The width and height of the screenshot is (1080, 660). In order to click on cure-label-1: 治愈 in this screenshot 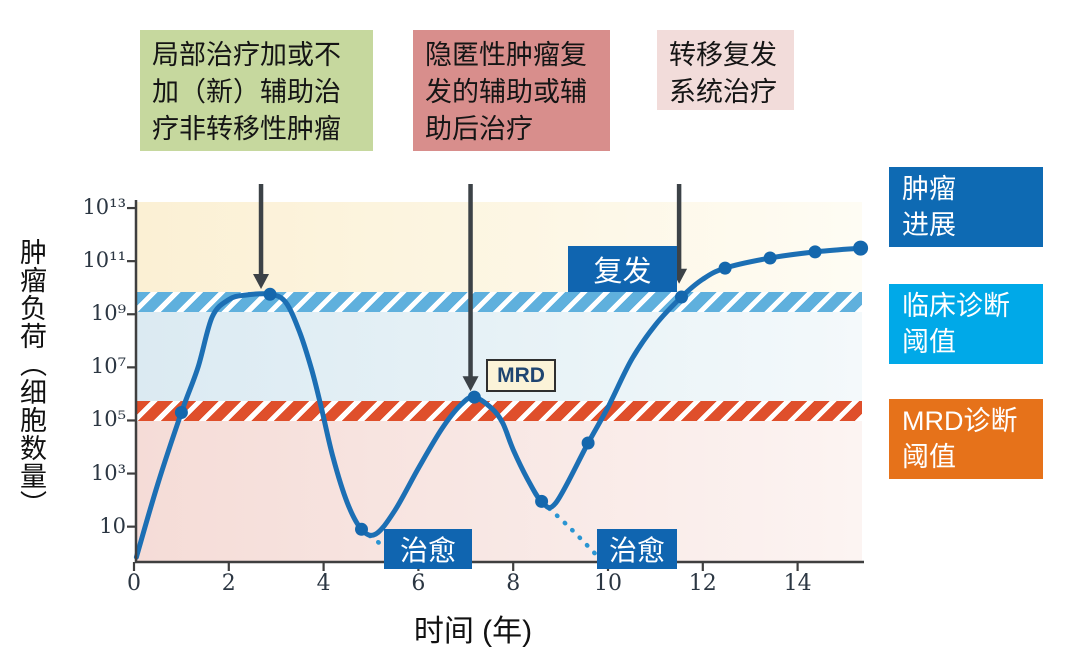, I will do `click(428, 549)`.